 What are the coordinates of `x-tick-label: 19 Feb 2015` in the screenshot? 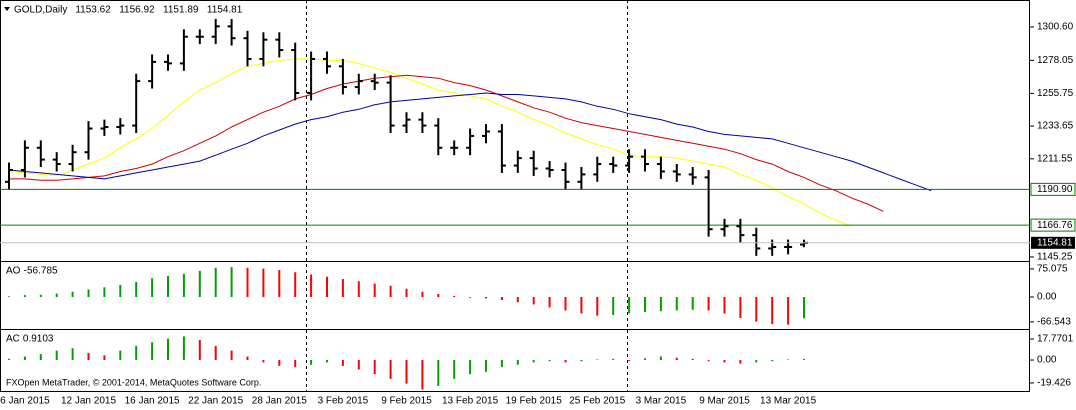 It's located at (534, 401).